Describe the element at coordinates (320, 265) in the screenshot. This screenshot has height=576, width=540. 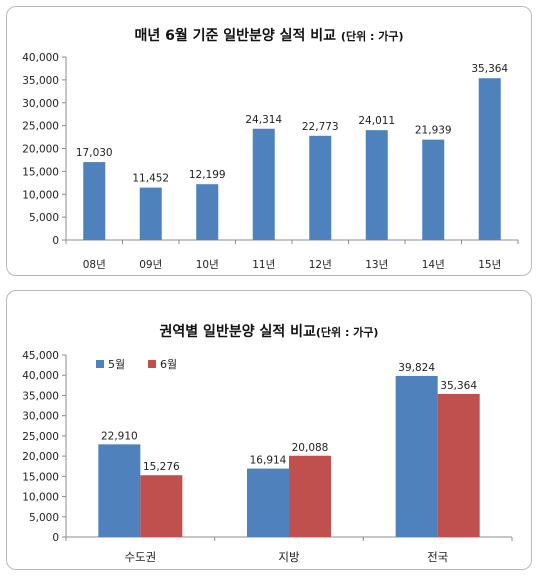
I see `x-tick-label: 12년` at that location.